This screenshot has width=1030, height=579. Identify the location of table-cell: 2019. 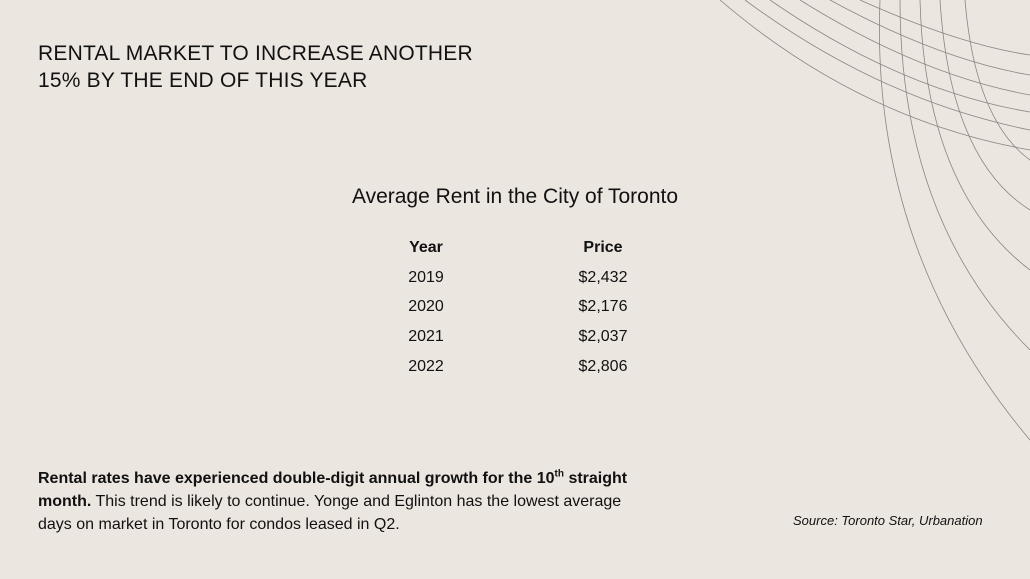
(426, 277).